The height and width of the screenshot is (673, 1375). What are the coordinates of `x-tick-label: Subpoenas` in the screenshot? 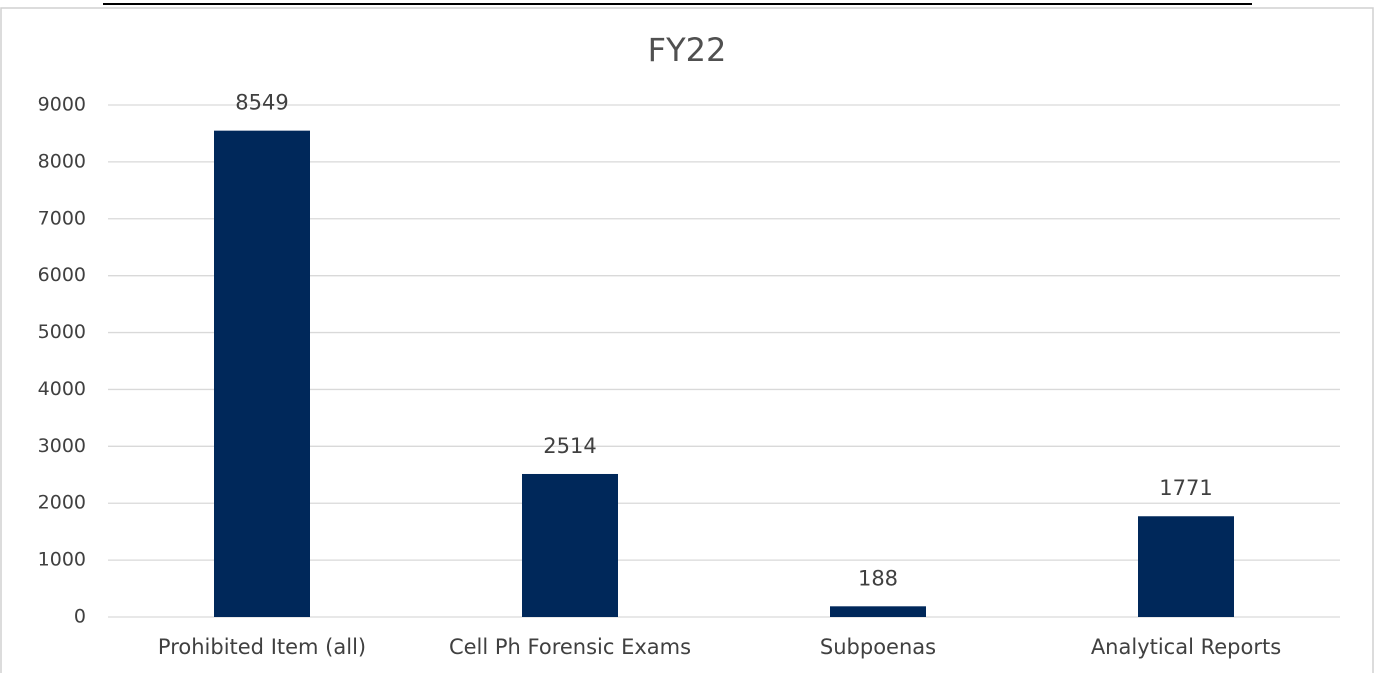 It's located at (878, 647).